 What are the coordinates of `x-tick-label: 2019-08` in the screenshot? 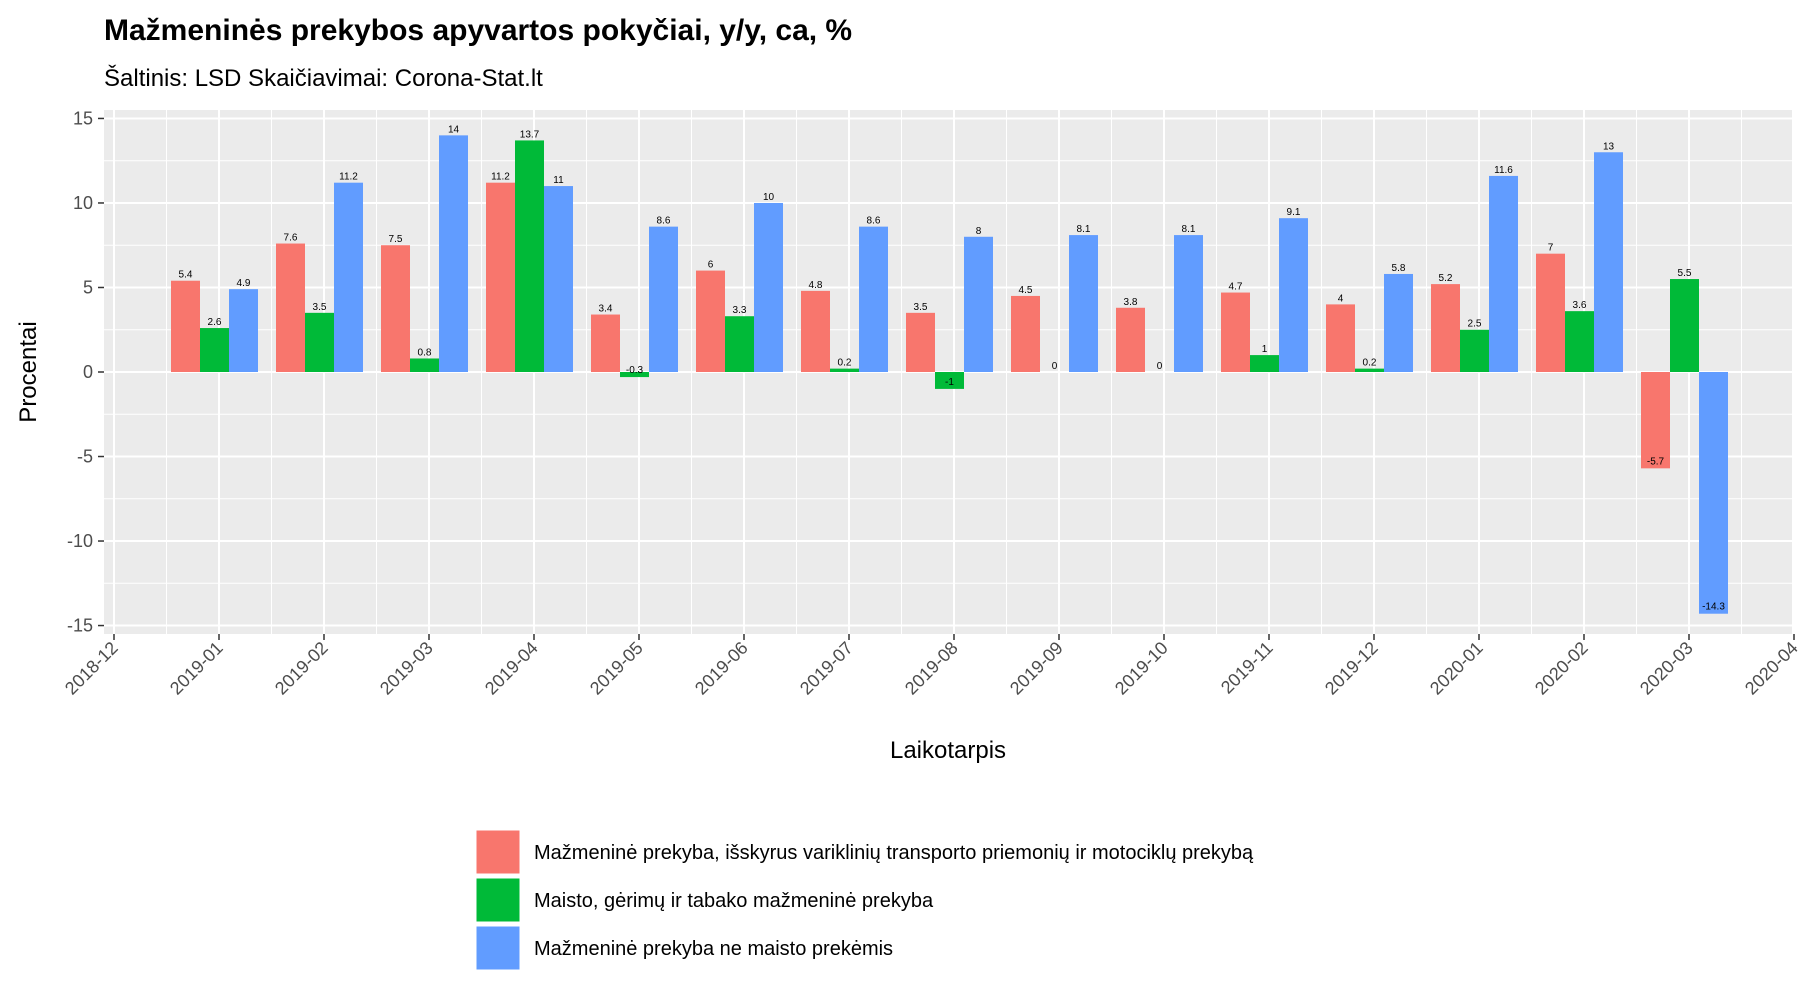 It's located at (931, 668).